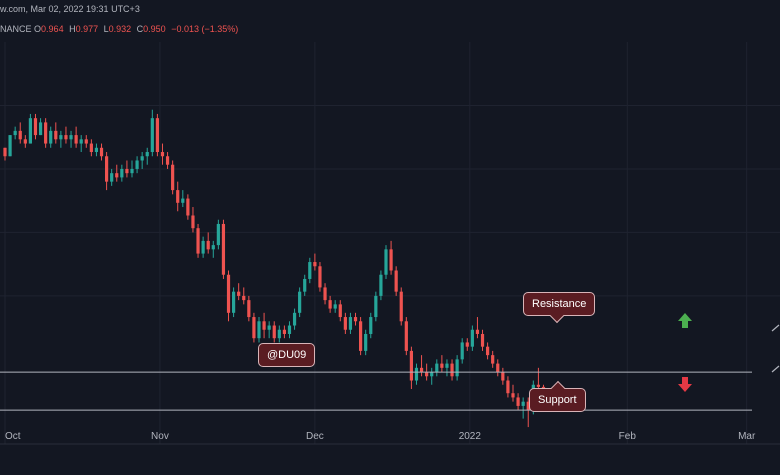 The width and height of the screenshot is (780, 475). I want to click on ohlc-value: 0.932, so click(120, 29).